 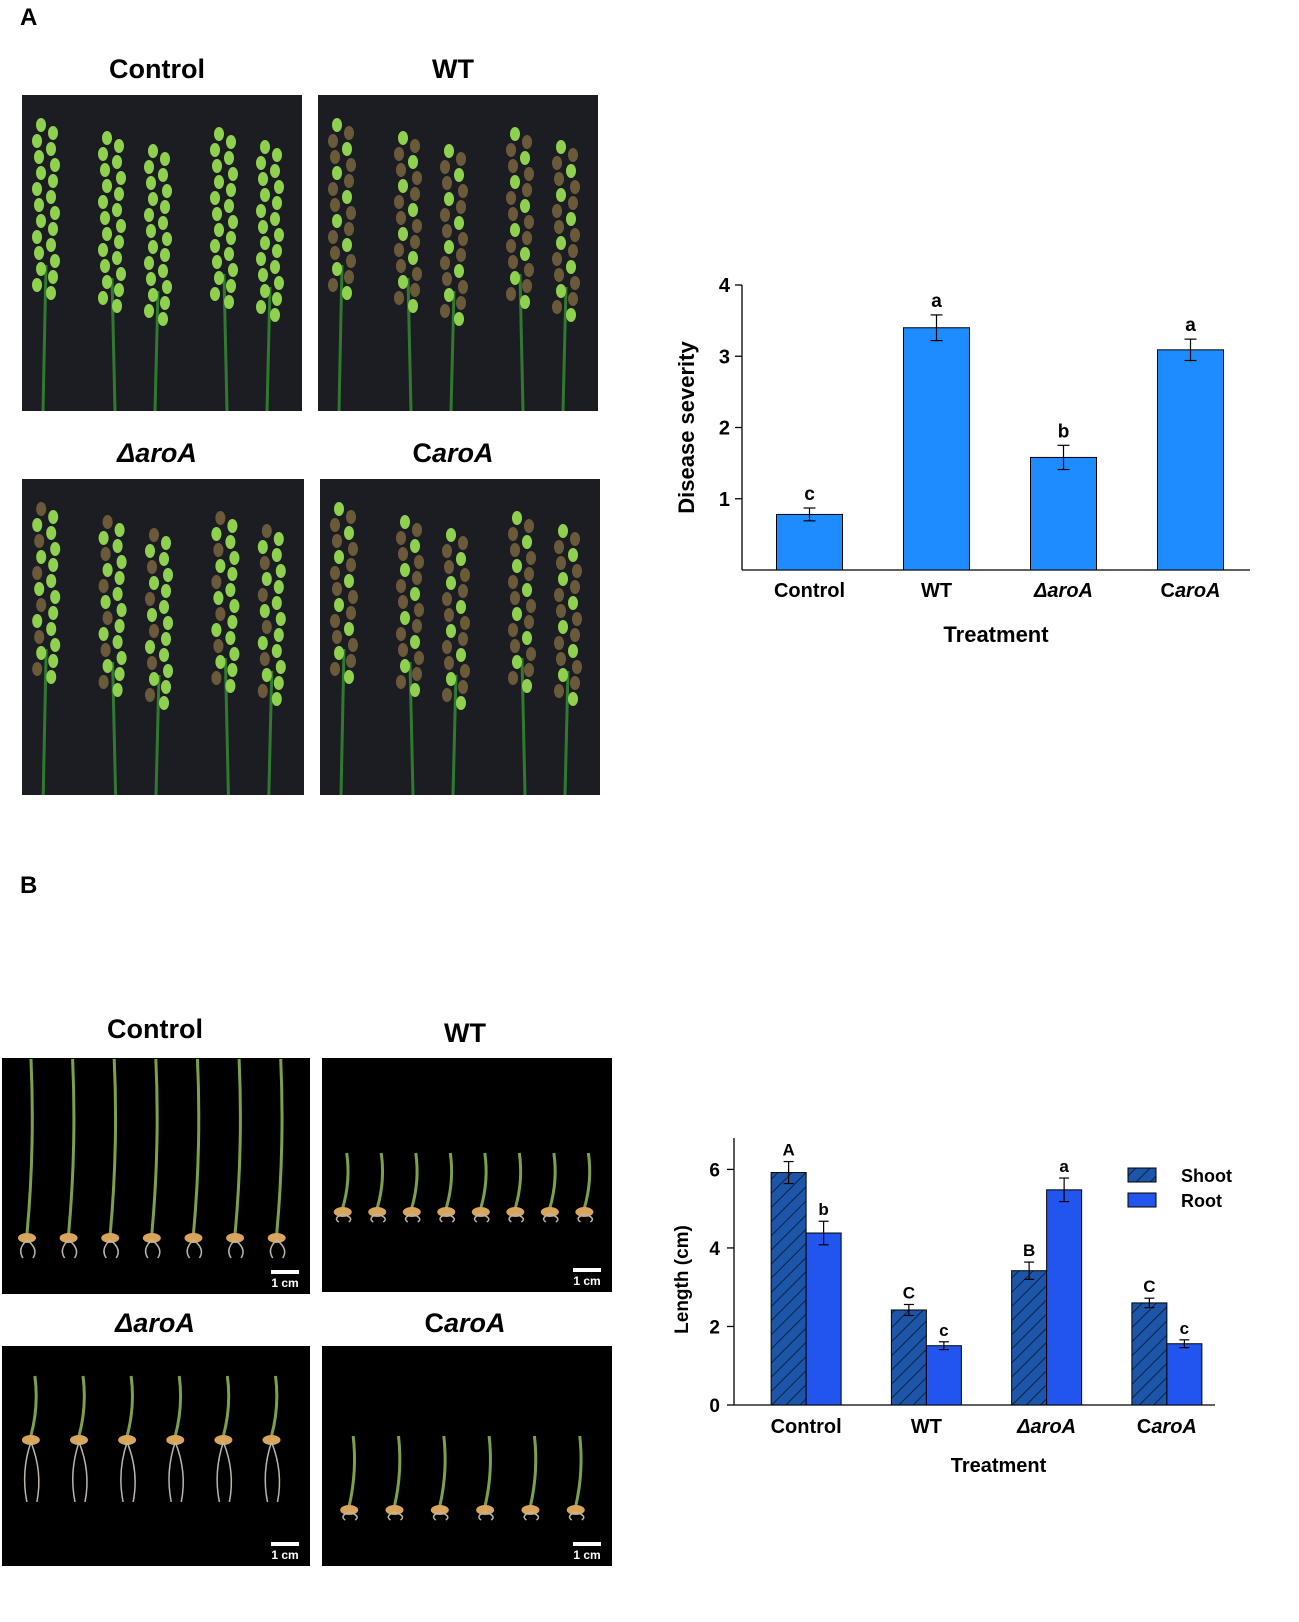 What do you see at coordinates (682, 1279) in the screenshot?
I see `y-axis-title: Length (cm)` at bounding box center [682, 1279].